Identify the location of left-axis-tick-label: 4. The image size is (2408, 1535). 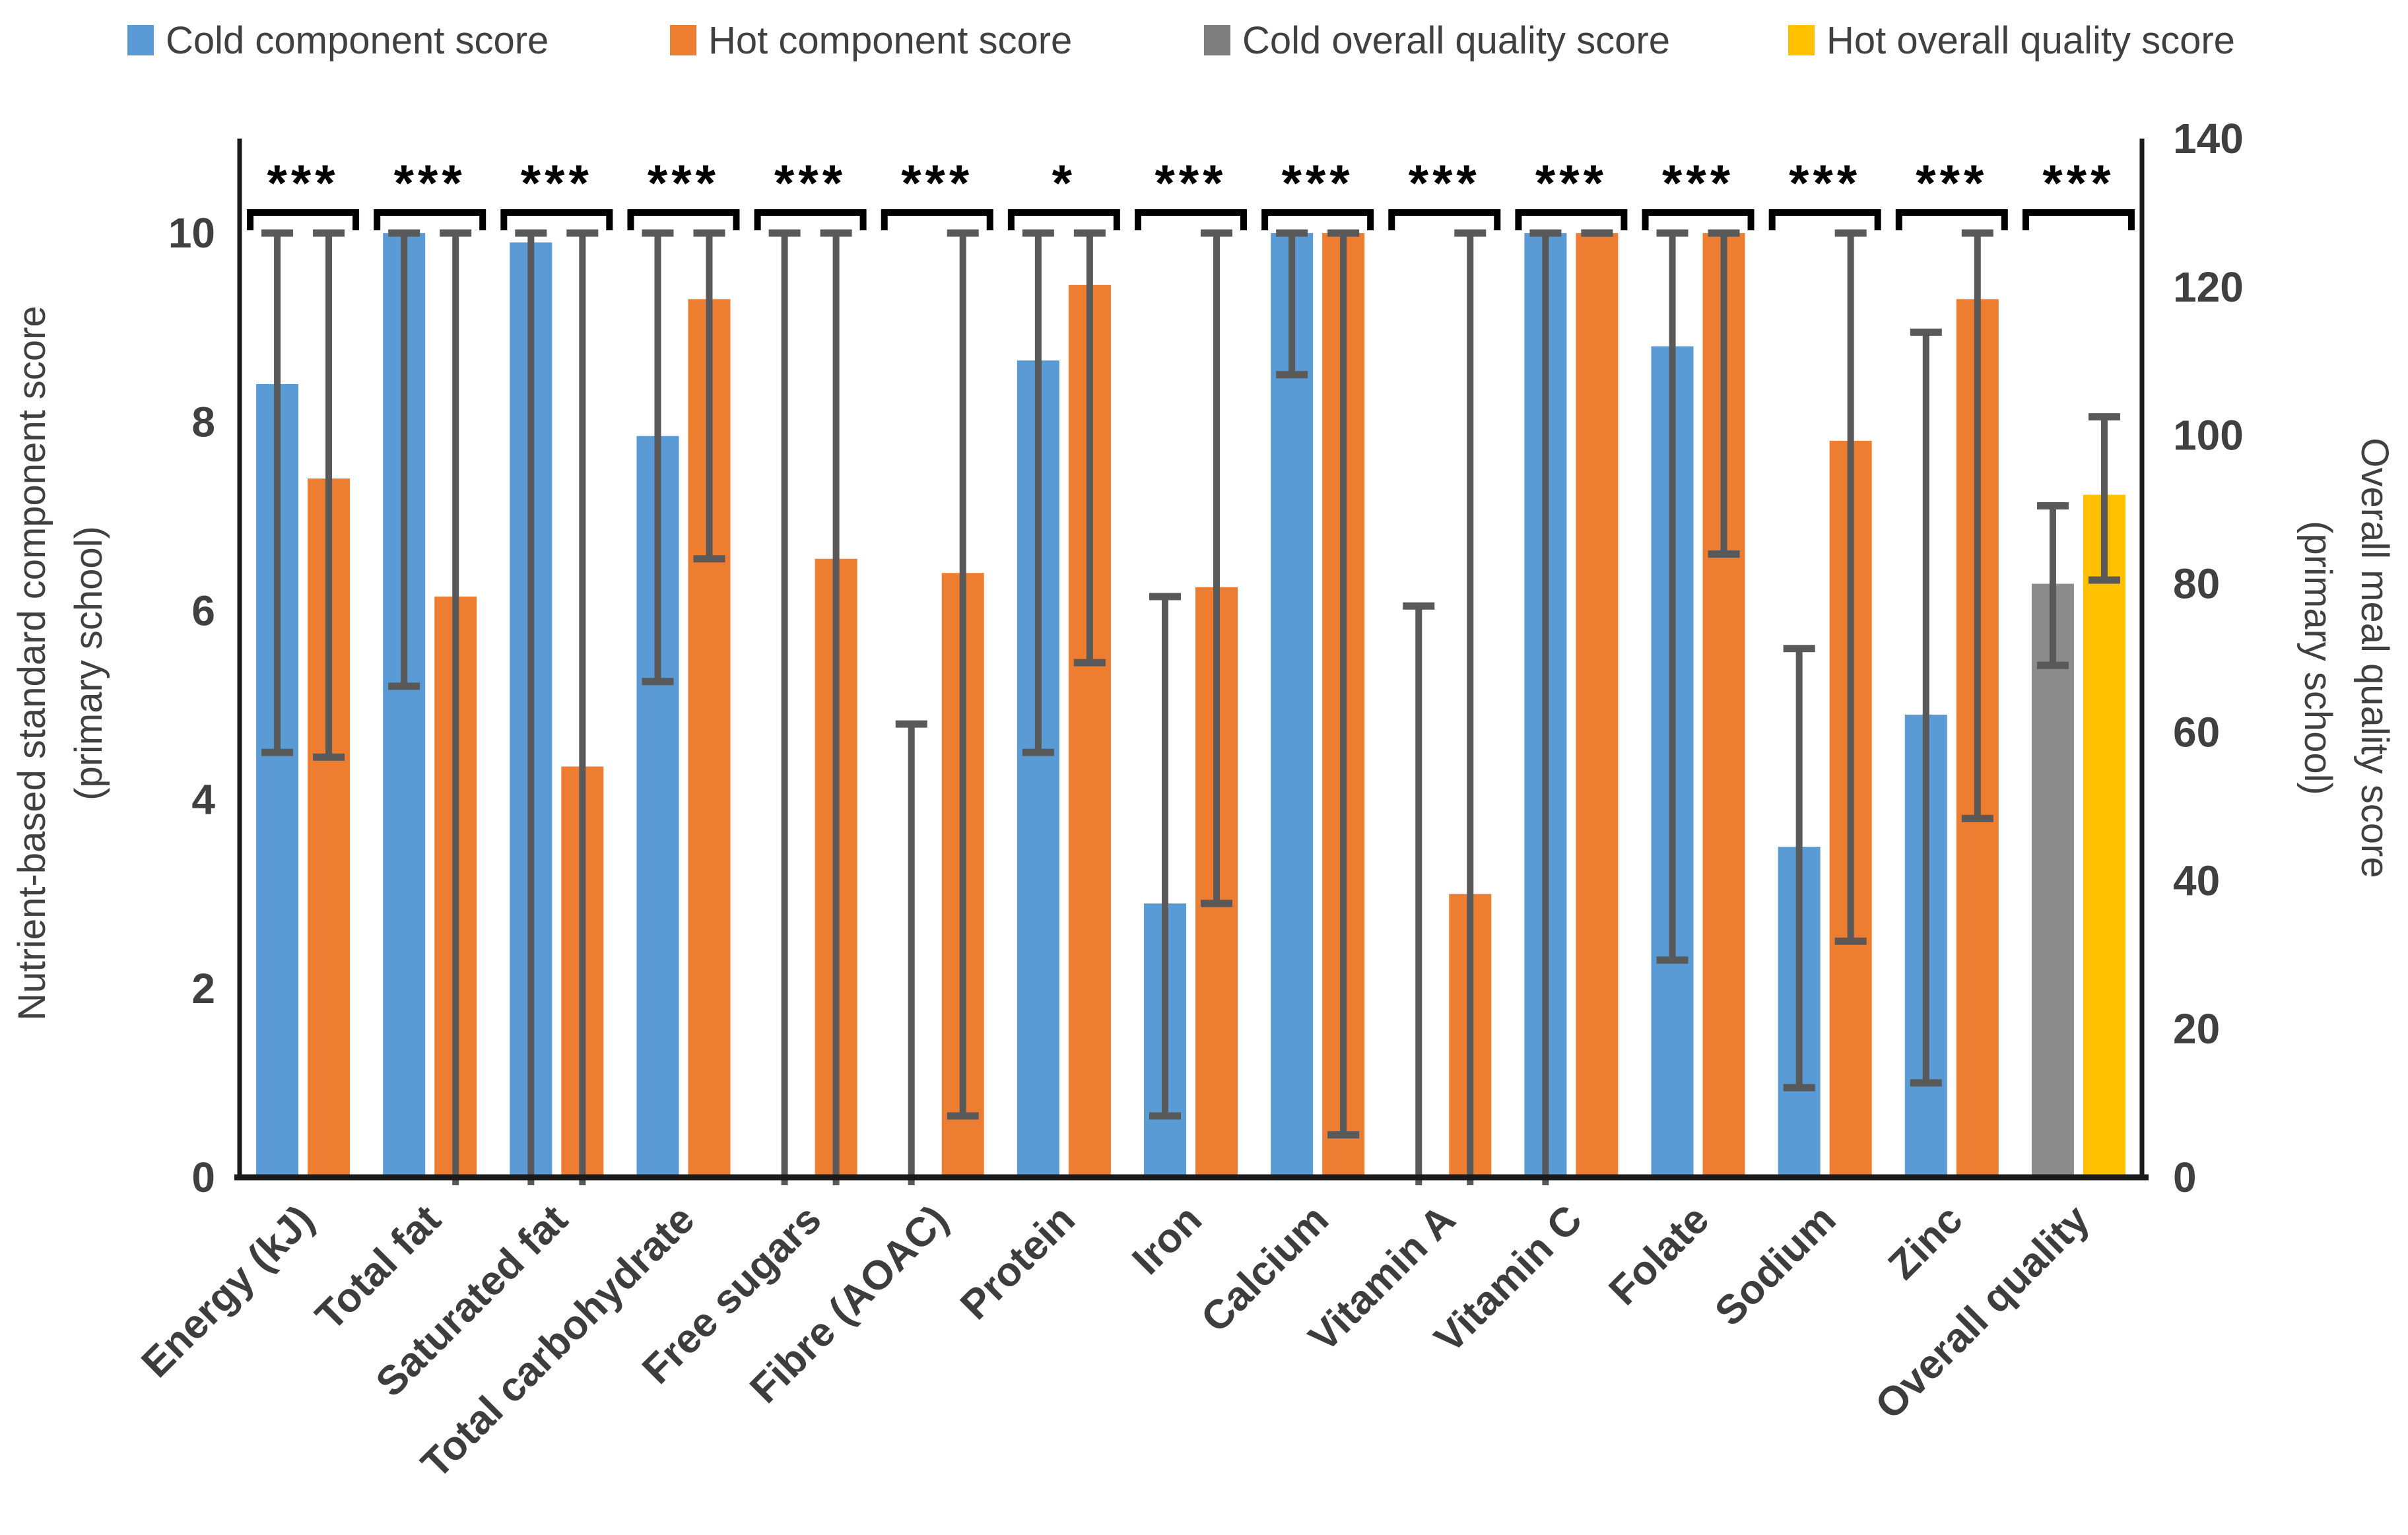
(203, 800).